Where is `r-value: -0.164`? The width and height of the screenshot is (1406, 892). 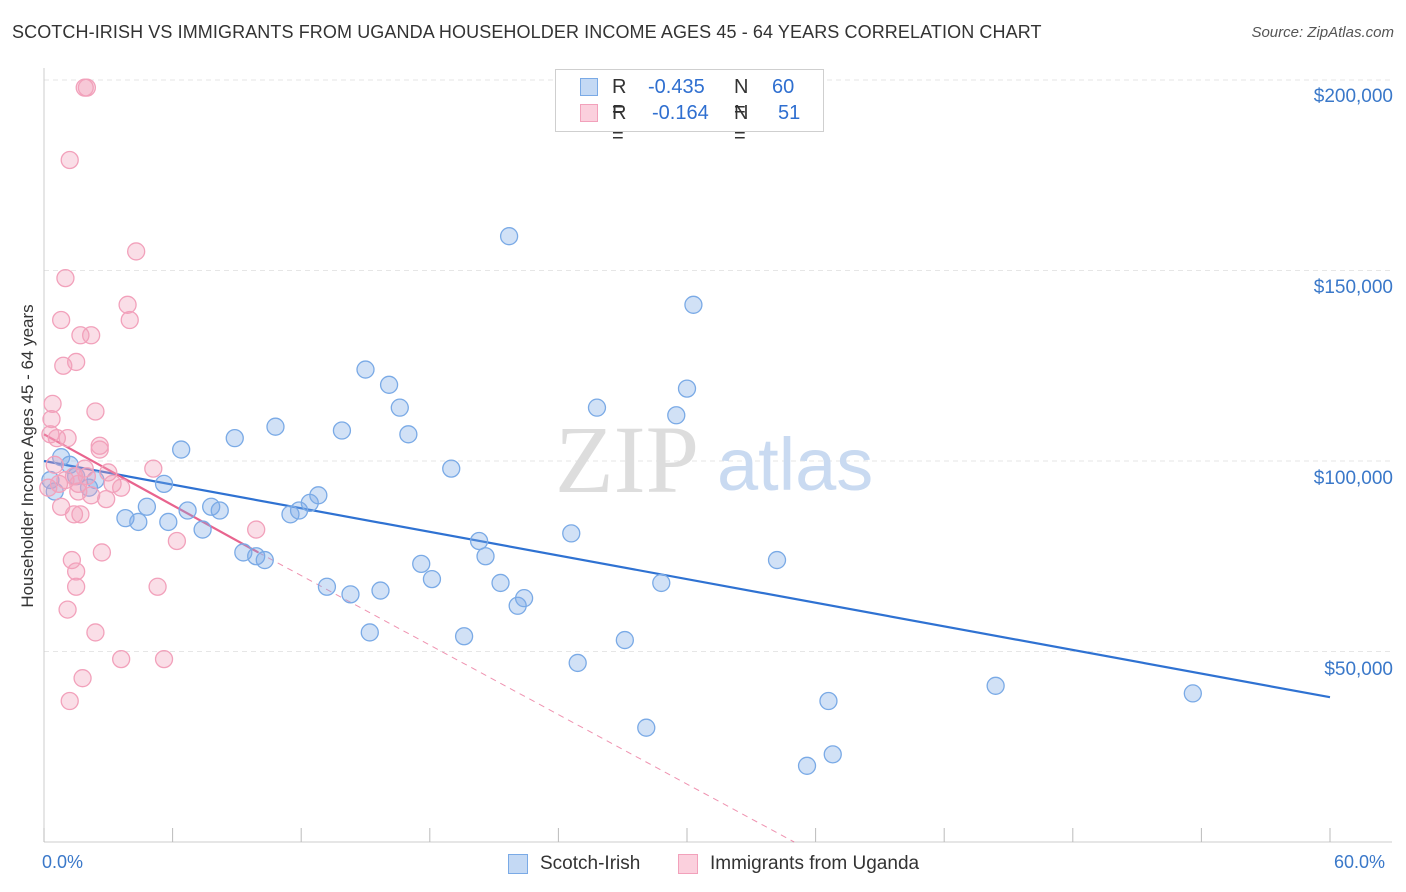 r-value: -0.164 is located at coordinates (680, 113).